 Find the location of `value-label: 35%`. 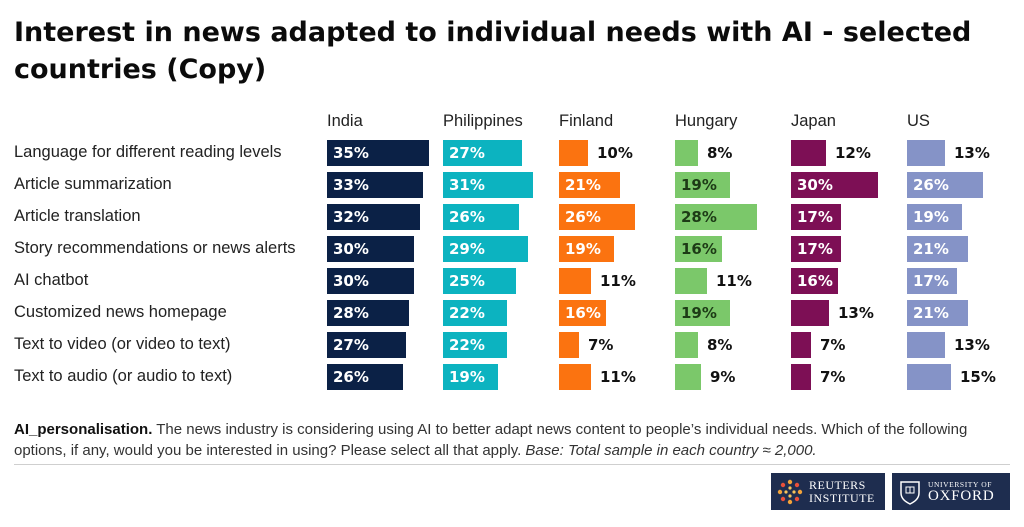

value-label: 35% is located at coordinates (351, 153).